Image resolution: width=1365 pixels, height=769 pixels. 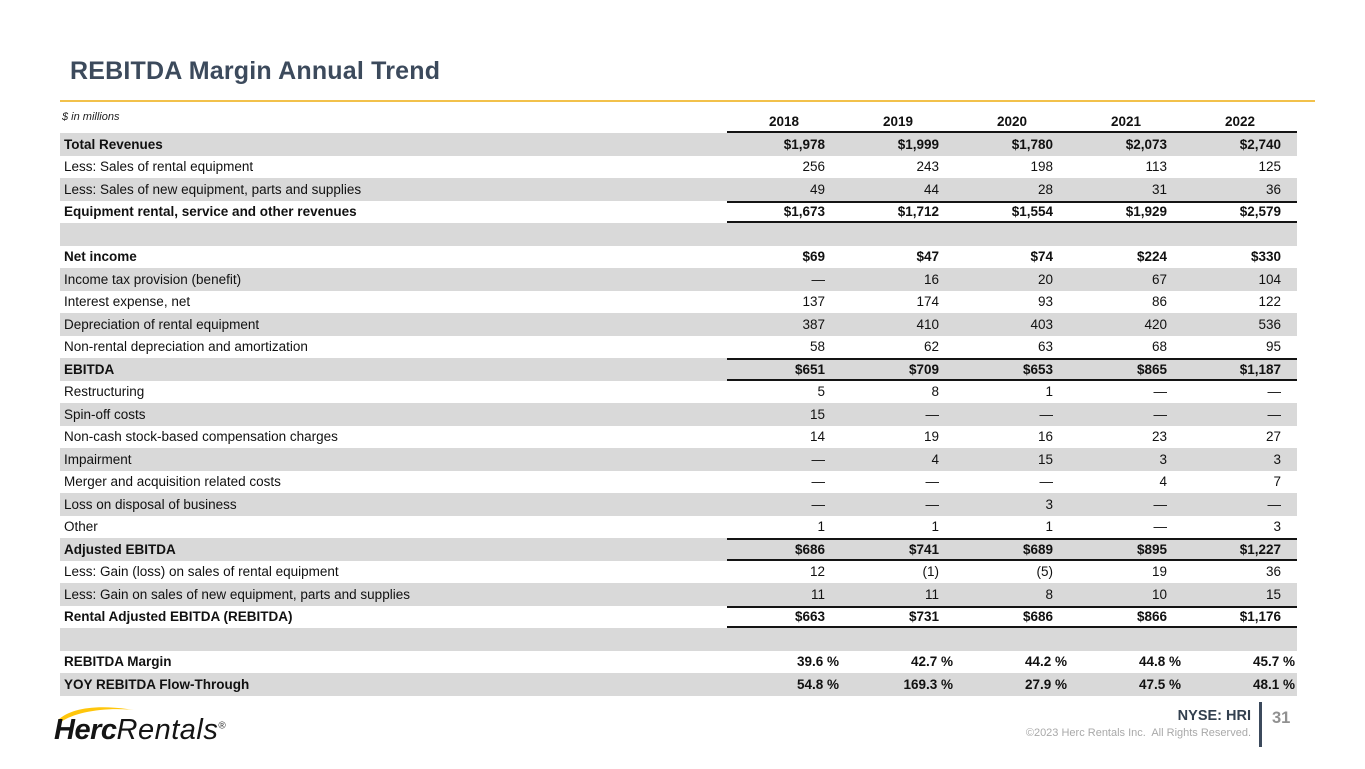 I want to click on row-values, so click(x=1012, y=234).